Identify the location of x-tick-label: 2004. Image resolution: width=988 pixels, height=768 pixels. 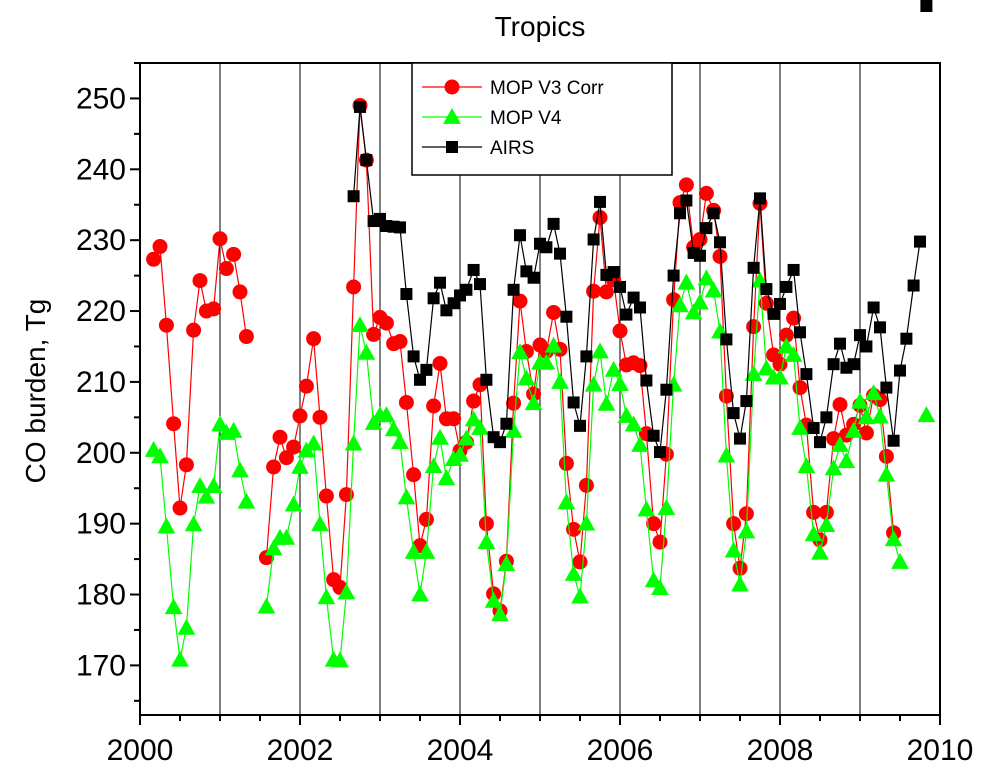
(460, 750).